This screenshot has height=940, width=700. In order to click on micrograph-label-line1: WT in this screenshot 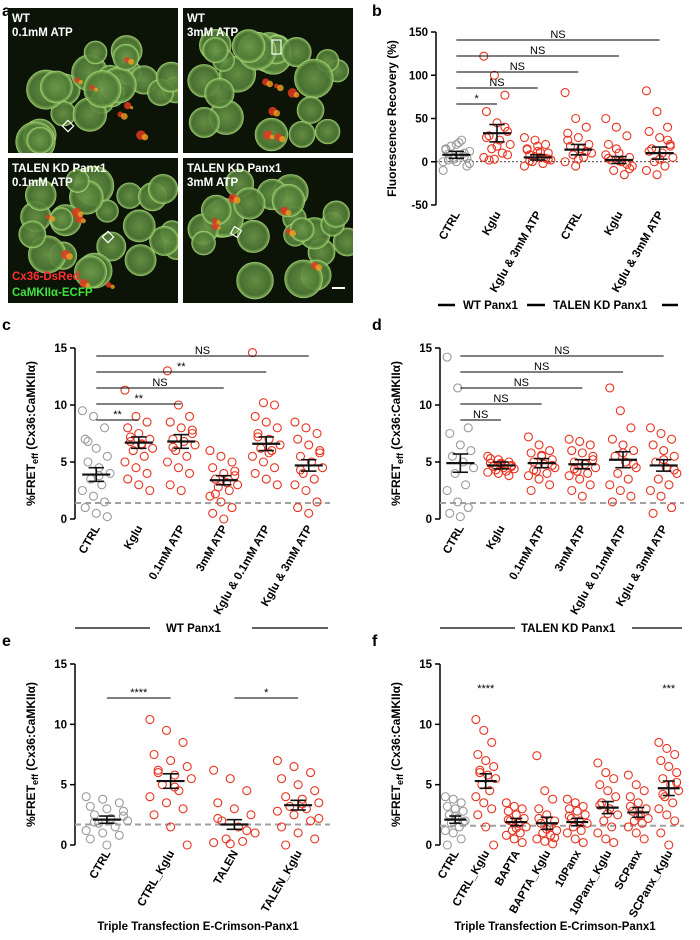, I will do `click(21, 19)`.